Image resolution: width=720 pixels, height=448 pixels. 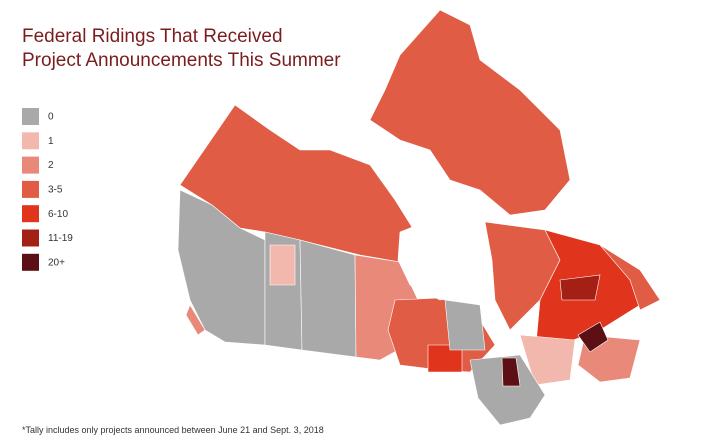 What do you see at coordinates (181, 60) in the screenshot?
I see `title-line: Project Announcements This Summer` at bounding box center [181, 60].